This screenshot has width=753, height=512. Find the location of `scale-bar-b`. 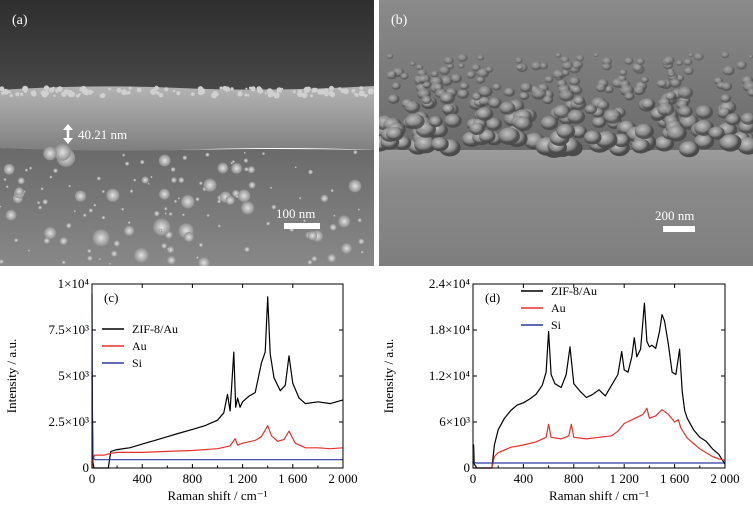

scale-bar-b is located at coordinates (679, 229).